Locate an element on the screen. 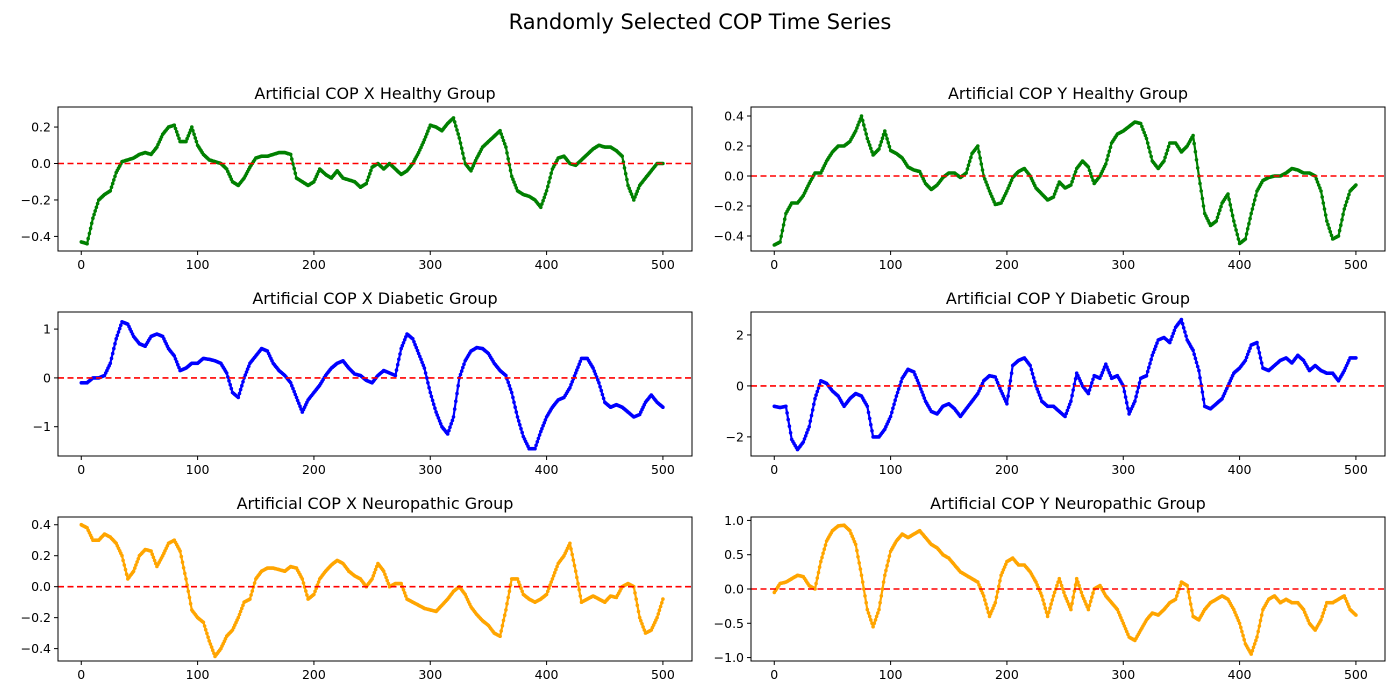 Image resolution: width=1400 pixels, height=700 pixels. x-tick-label: 100 is located at coordinates (891, 674).